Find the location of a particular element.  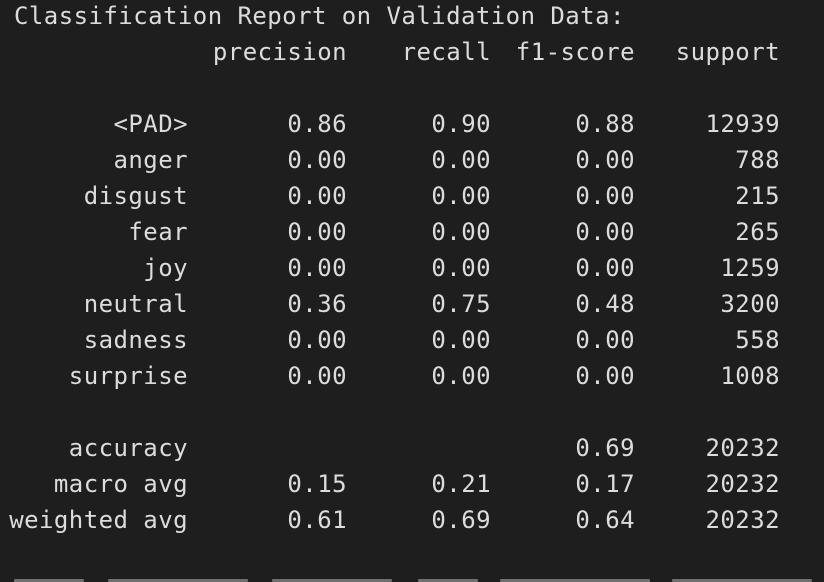

truncated-next-line is located at coordinates (412, 577).